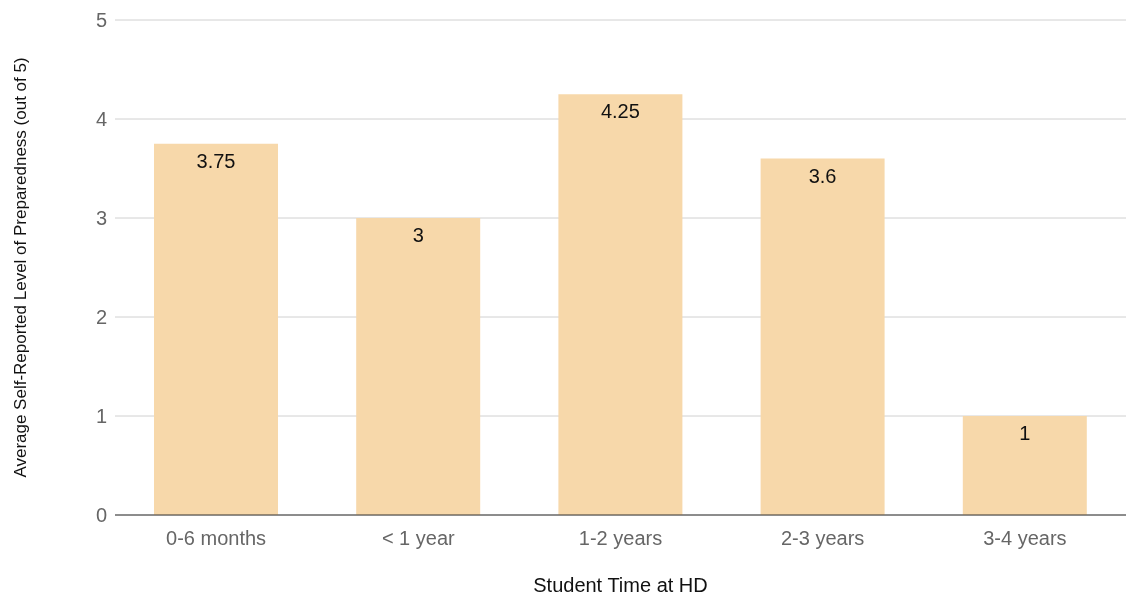 The height and width of the screenshot is (612, 1126). What do you see at coordinates (101, 218) in the screenshot?
I see `y-tick-label: 3` at bounding box center [101, 218].